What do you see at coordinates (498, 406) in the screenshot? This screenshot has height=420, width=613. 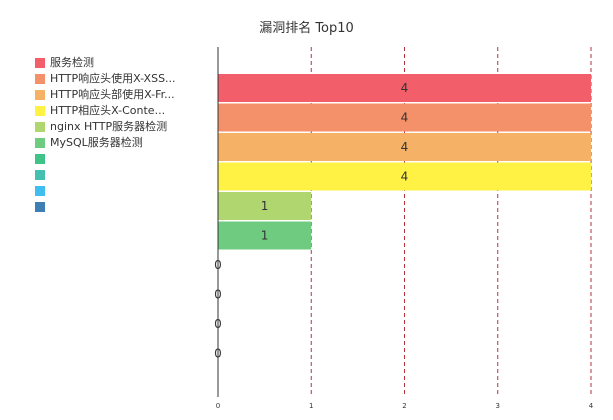 I see `x-tick-label: 3` at bounding box center [498, 406].